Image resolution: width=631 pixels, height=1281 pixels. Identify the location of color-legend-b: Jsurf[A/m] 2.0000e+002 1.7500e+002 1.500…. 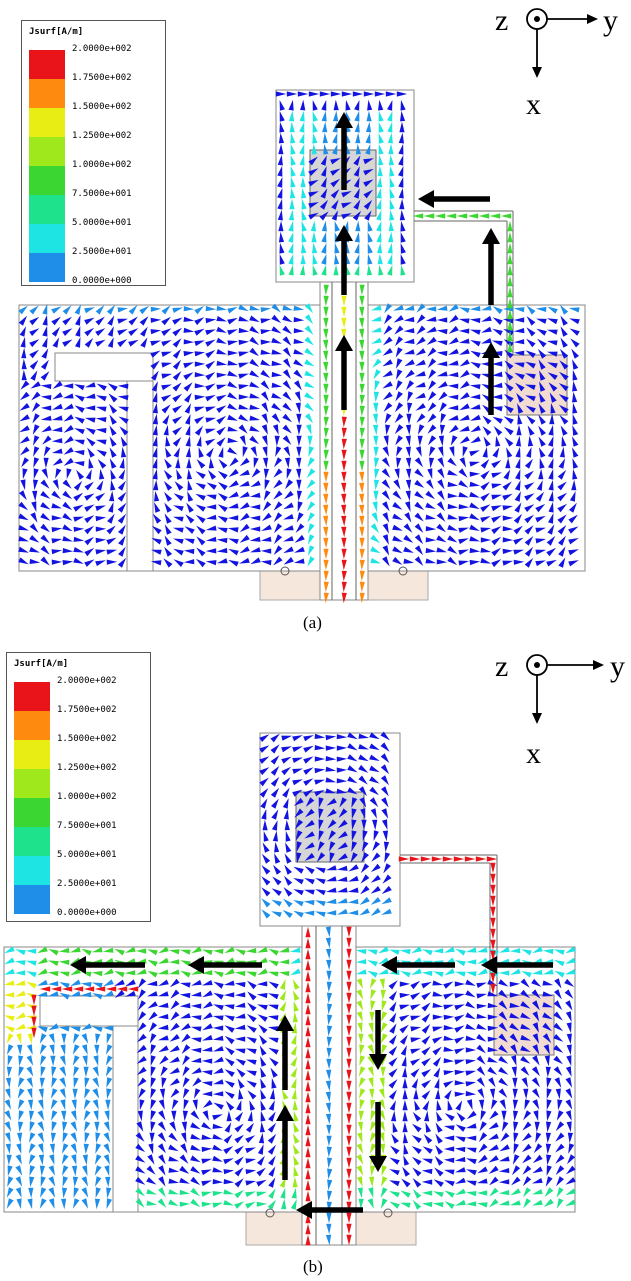
(78, 787).